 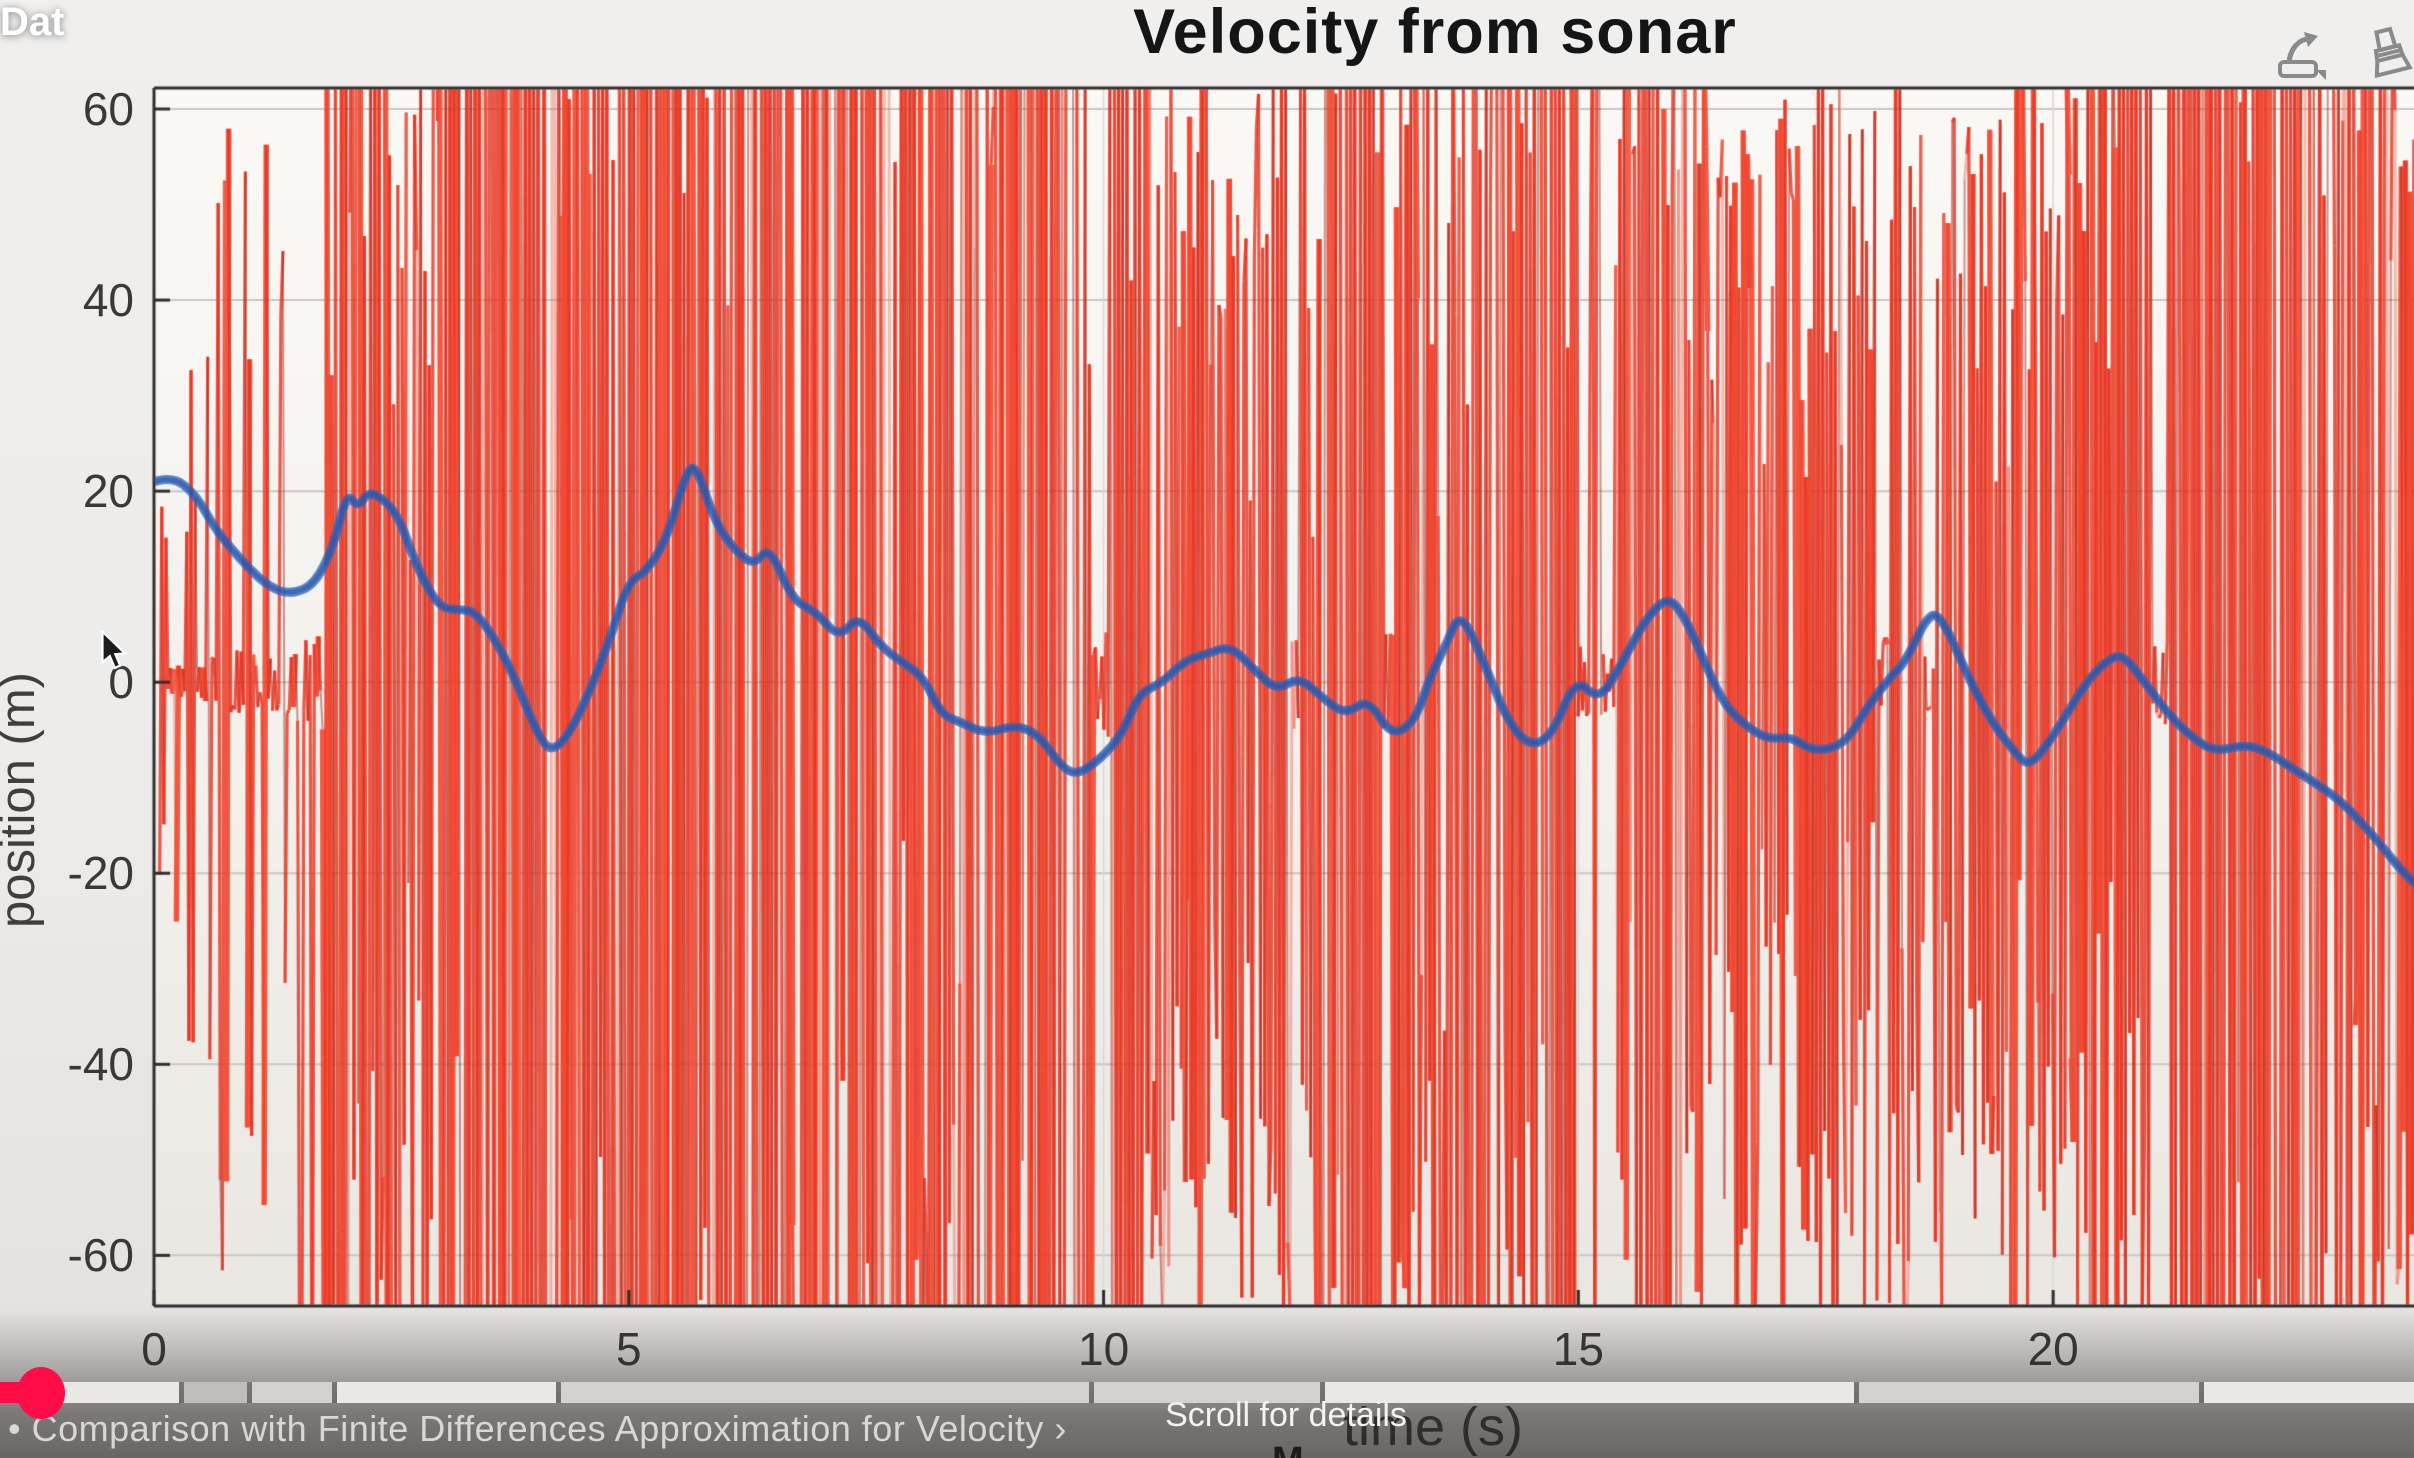 What do you see at coordinates (117, 651) in the screenshot?
I see `mouse-cursor` at bounding box center [117, 651].